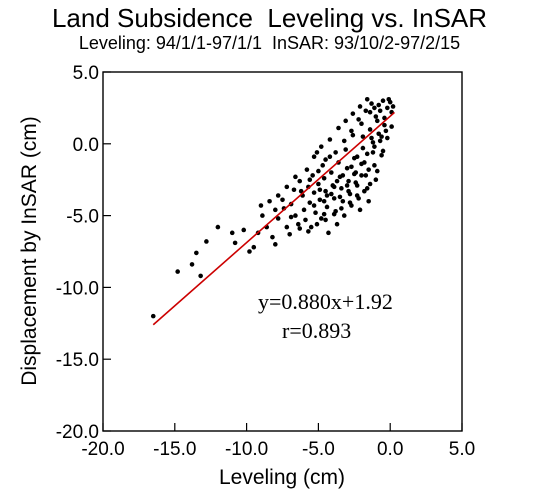 This screenshot has width=539, height=500. What do you see at coordinates (318, 449) in the screenshot?
I see `x-tick-label: -5.0` at bounding box center [318, 449].